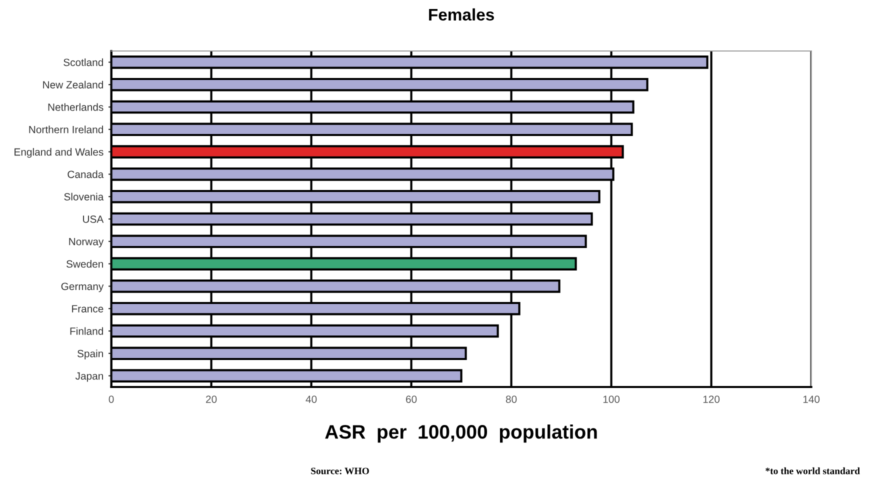 This screenshot has width=872, height=492. Describe the element at coordinates (59, 153) in the screenshot. I see `y-tick-label: England and Wales` at that location.